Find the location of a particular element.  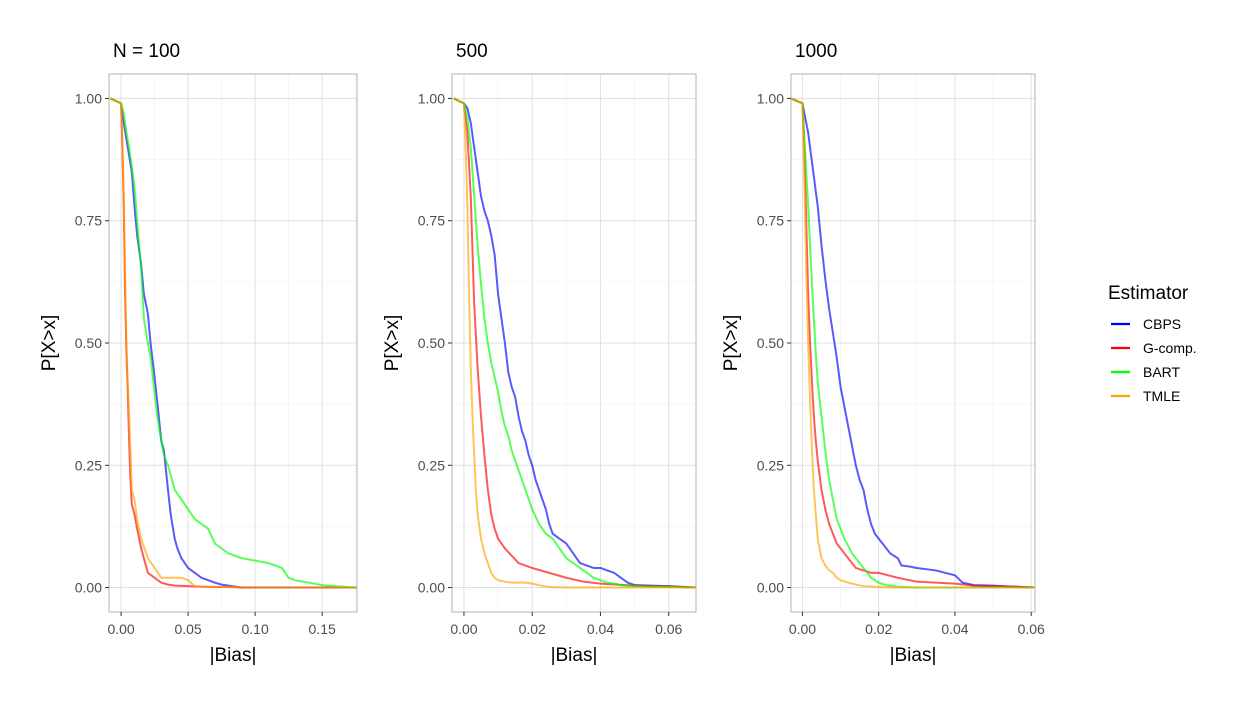

x-tick-label: 0.05 is located at coordinates (187, 629).